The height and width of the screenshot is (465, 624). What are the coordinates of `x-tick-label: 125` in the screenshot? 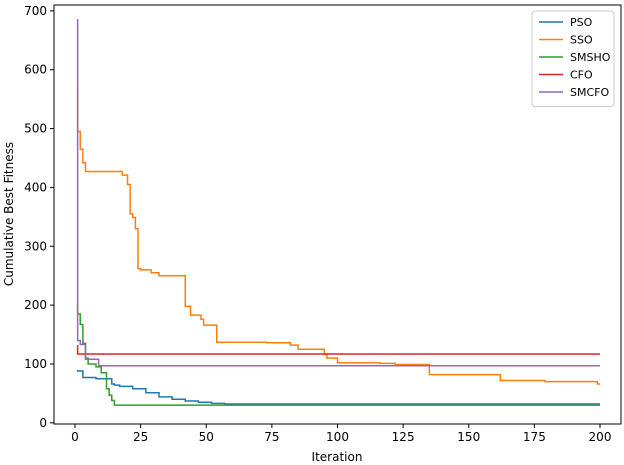 It's located at (403, 437).